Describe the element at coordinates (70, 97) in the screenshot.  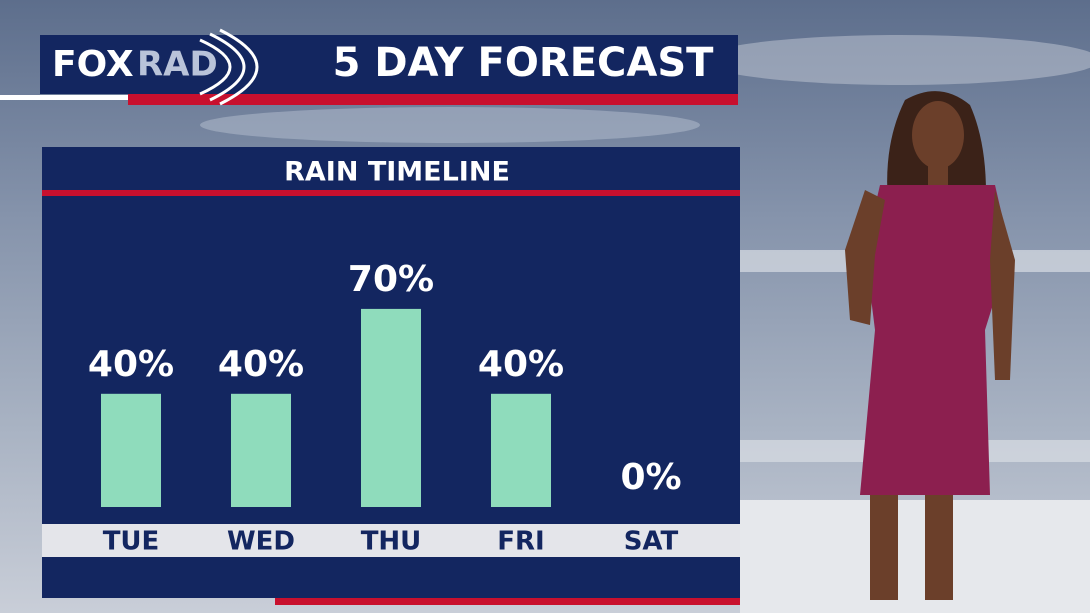
I see `header-line` at that location.